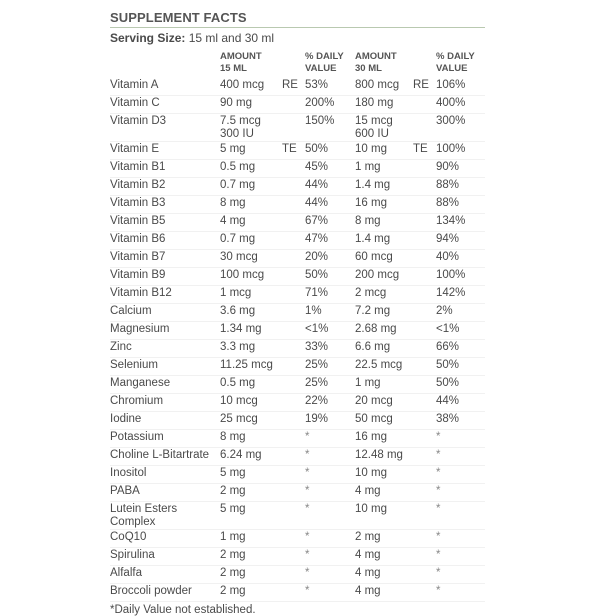 The height and width of the screenshot is (616, 600). I want to click on table-row: Calcium 3.6 mg 1% 7.2 mg 2%, so click(297, 312).